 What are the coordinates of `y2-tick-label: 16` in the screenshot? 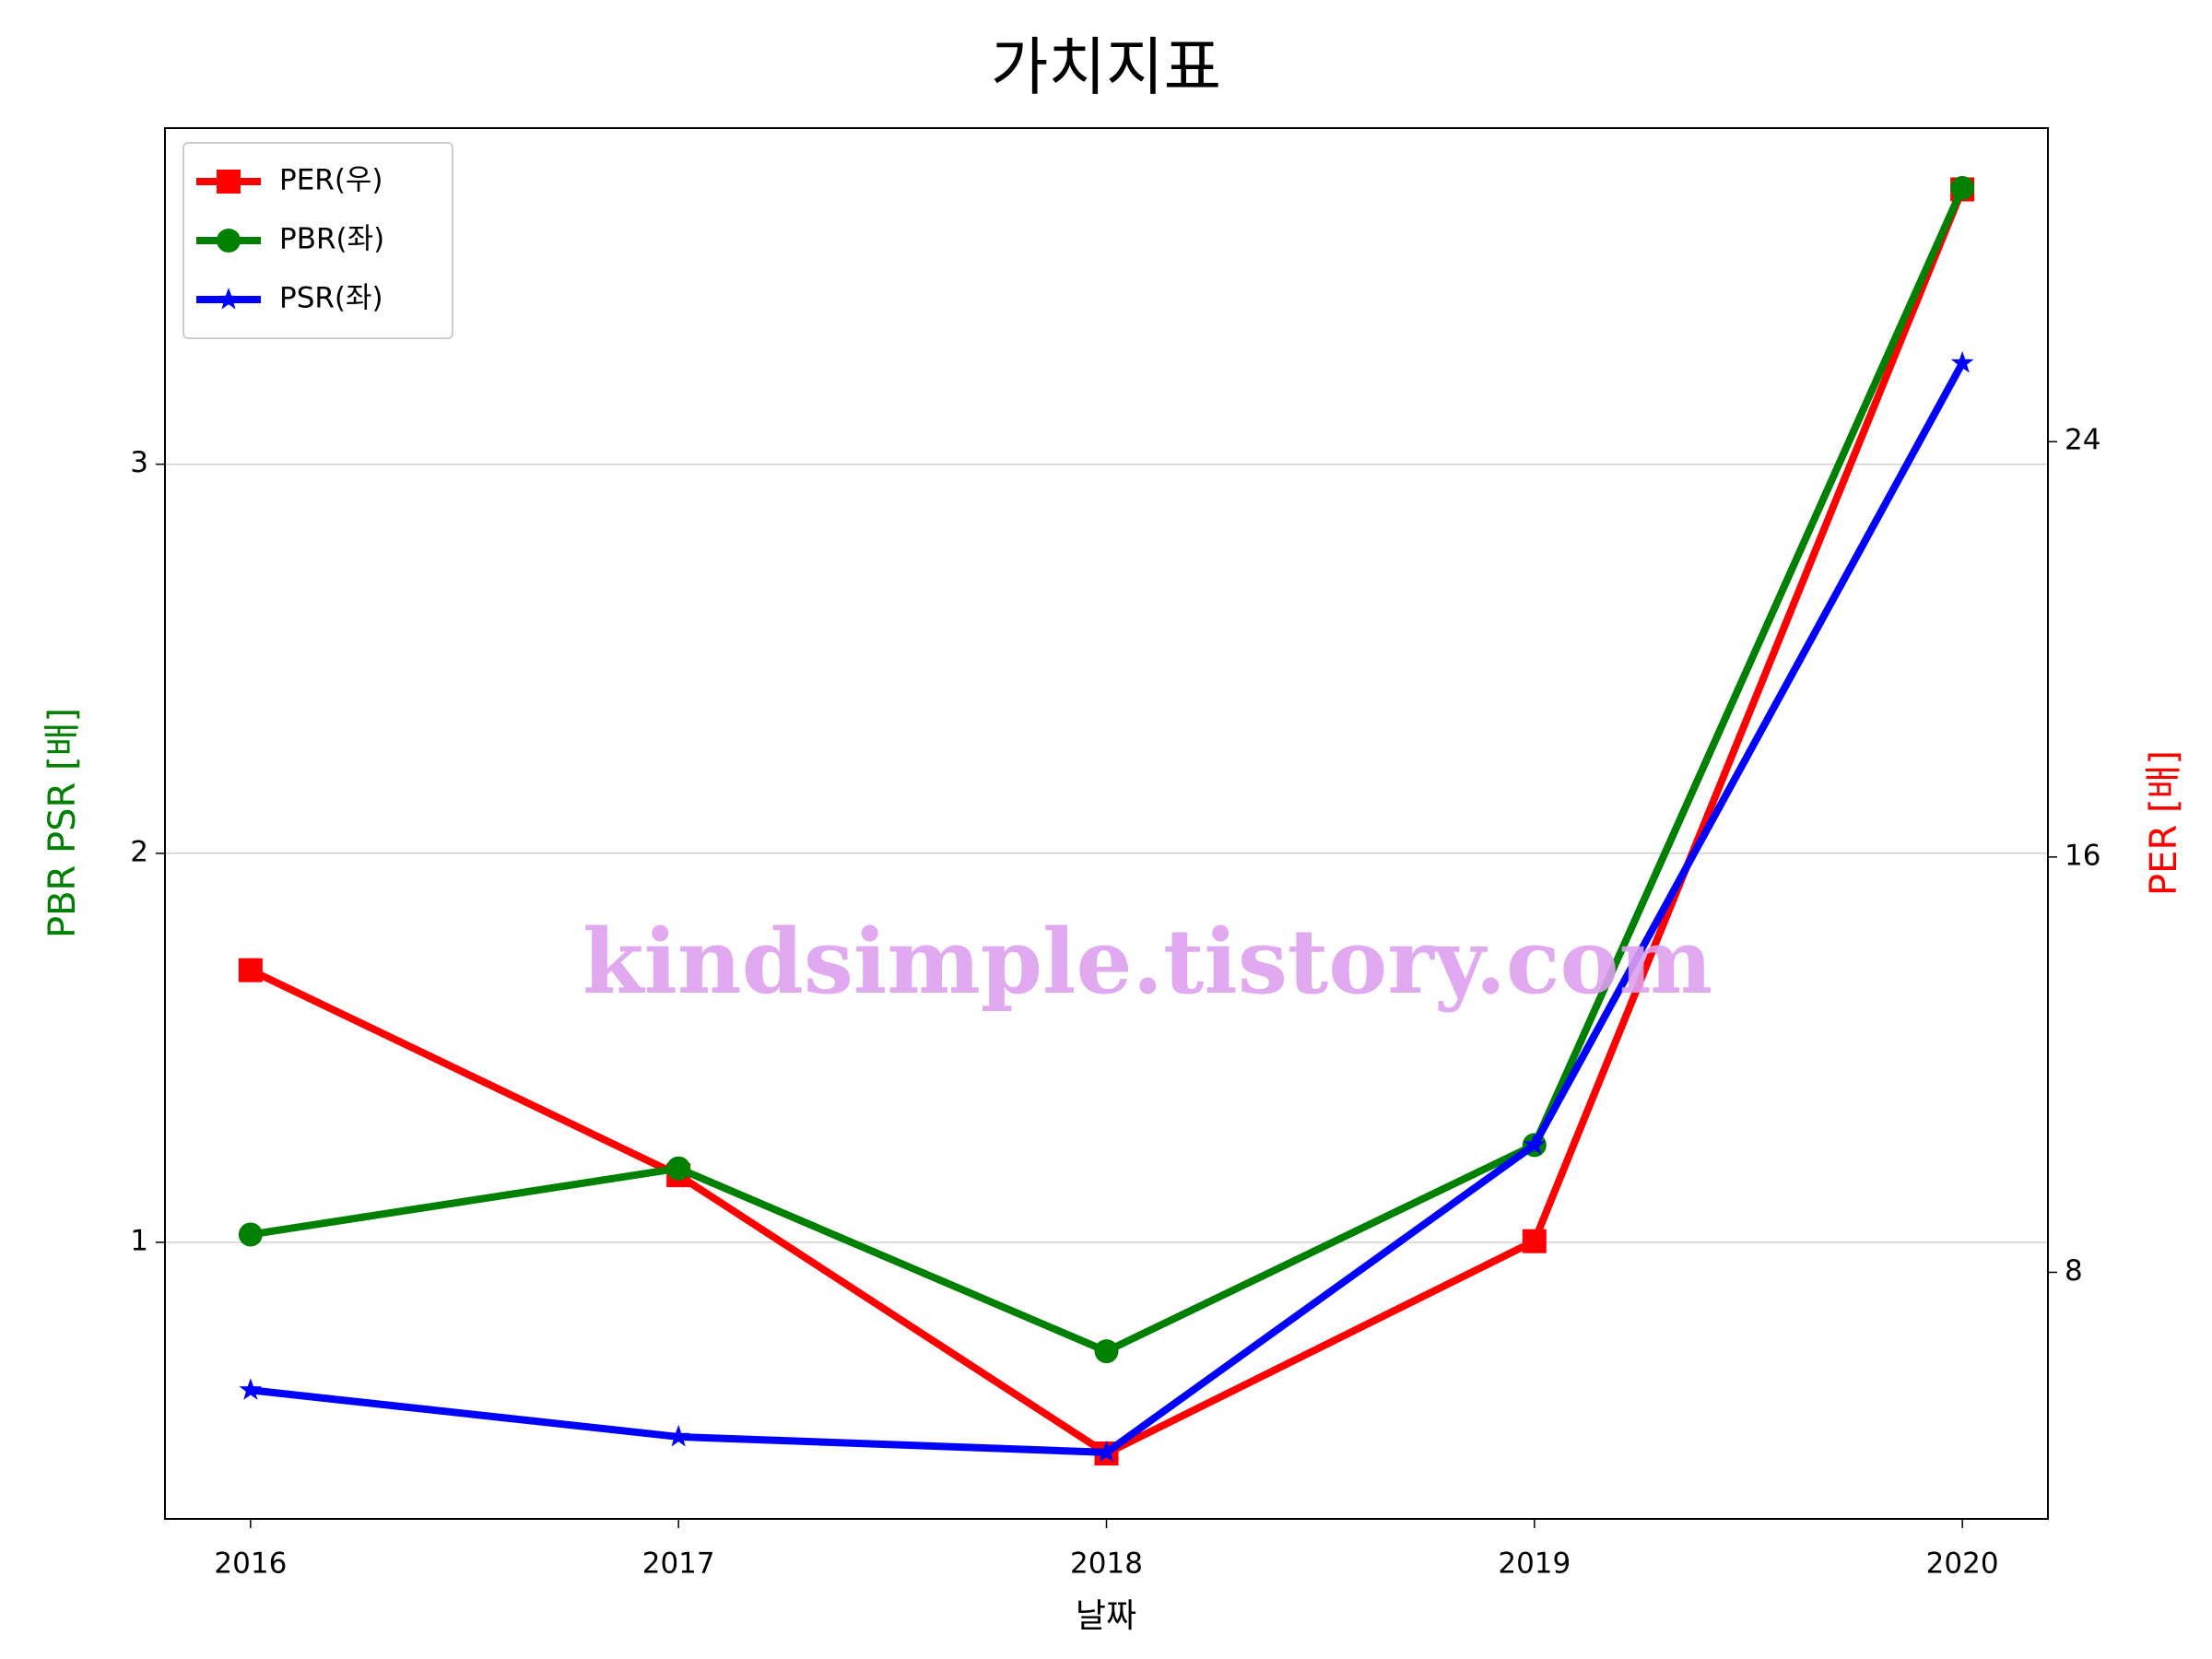 It's located at (2082, 855).